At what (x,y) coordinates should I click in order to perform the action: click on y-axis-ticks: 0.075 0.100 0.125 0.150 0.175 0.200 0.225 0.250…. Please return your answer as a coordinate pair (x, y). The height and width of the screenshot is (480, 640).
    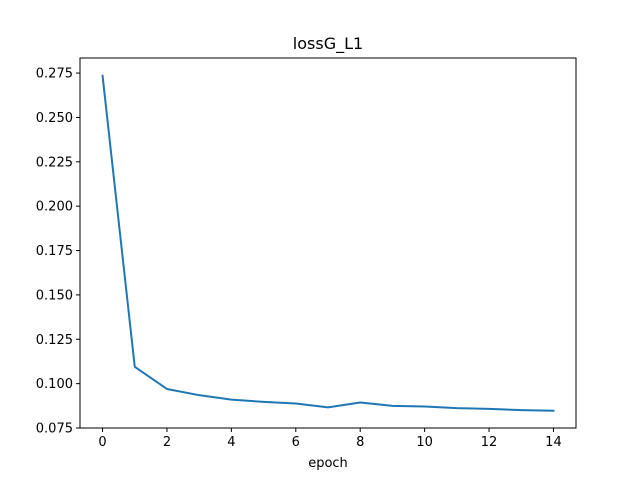
    Looking at the image, I should click on (58, 252).